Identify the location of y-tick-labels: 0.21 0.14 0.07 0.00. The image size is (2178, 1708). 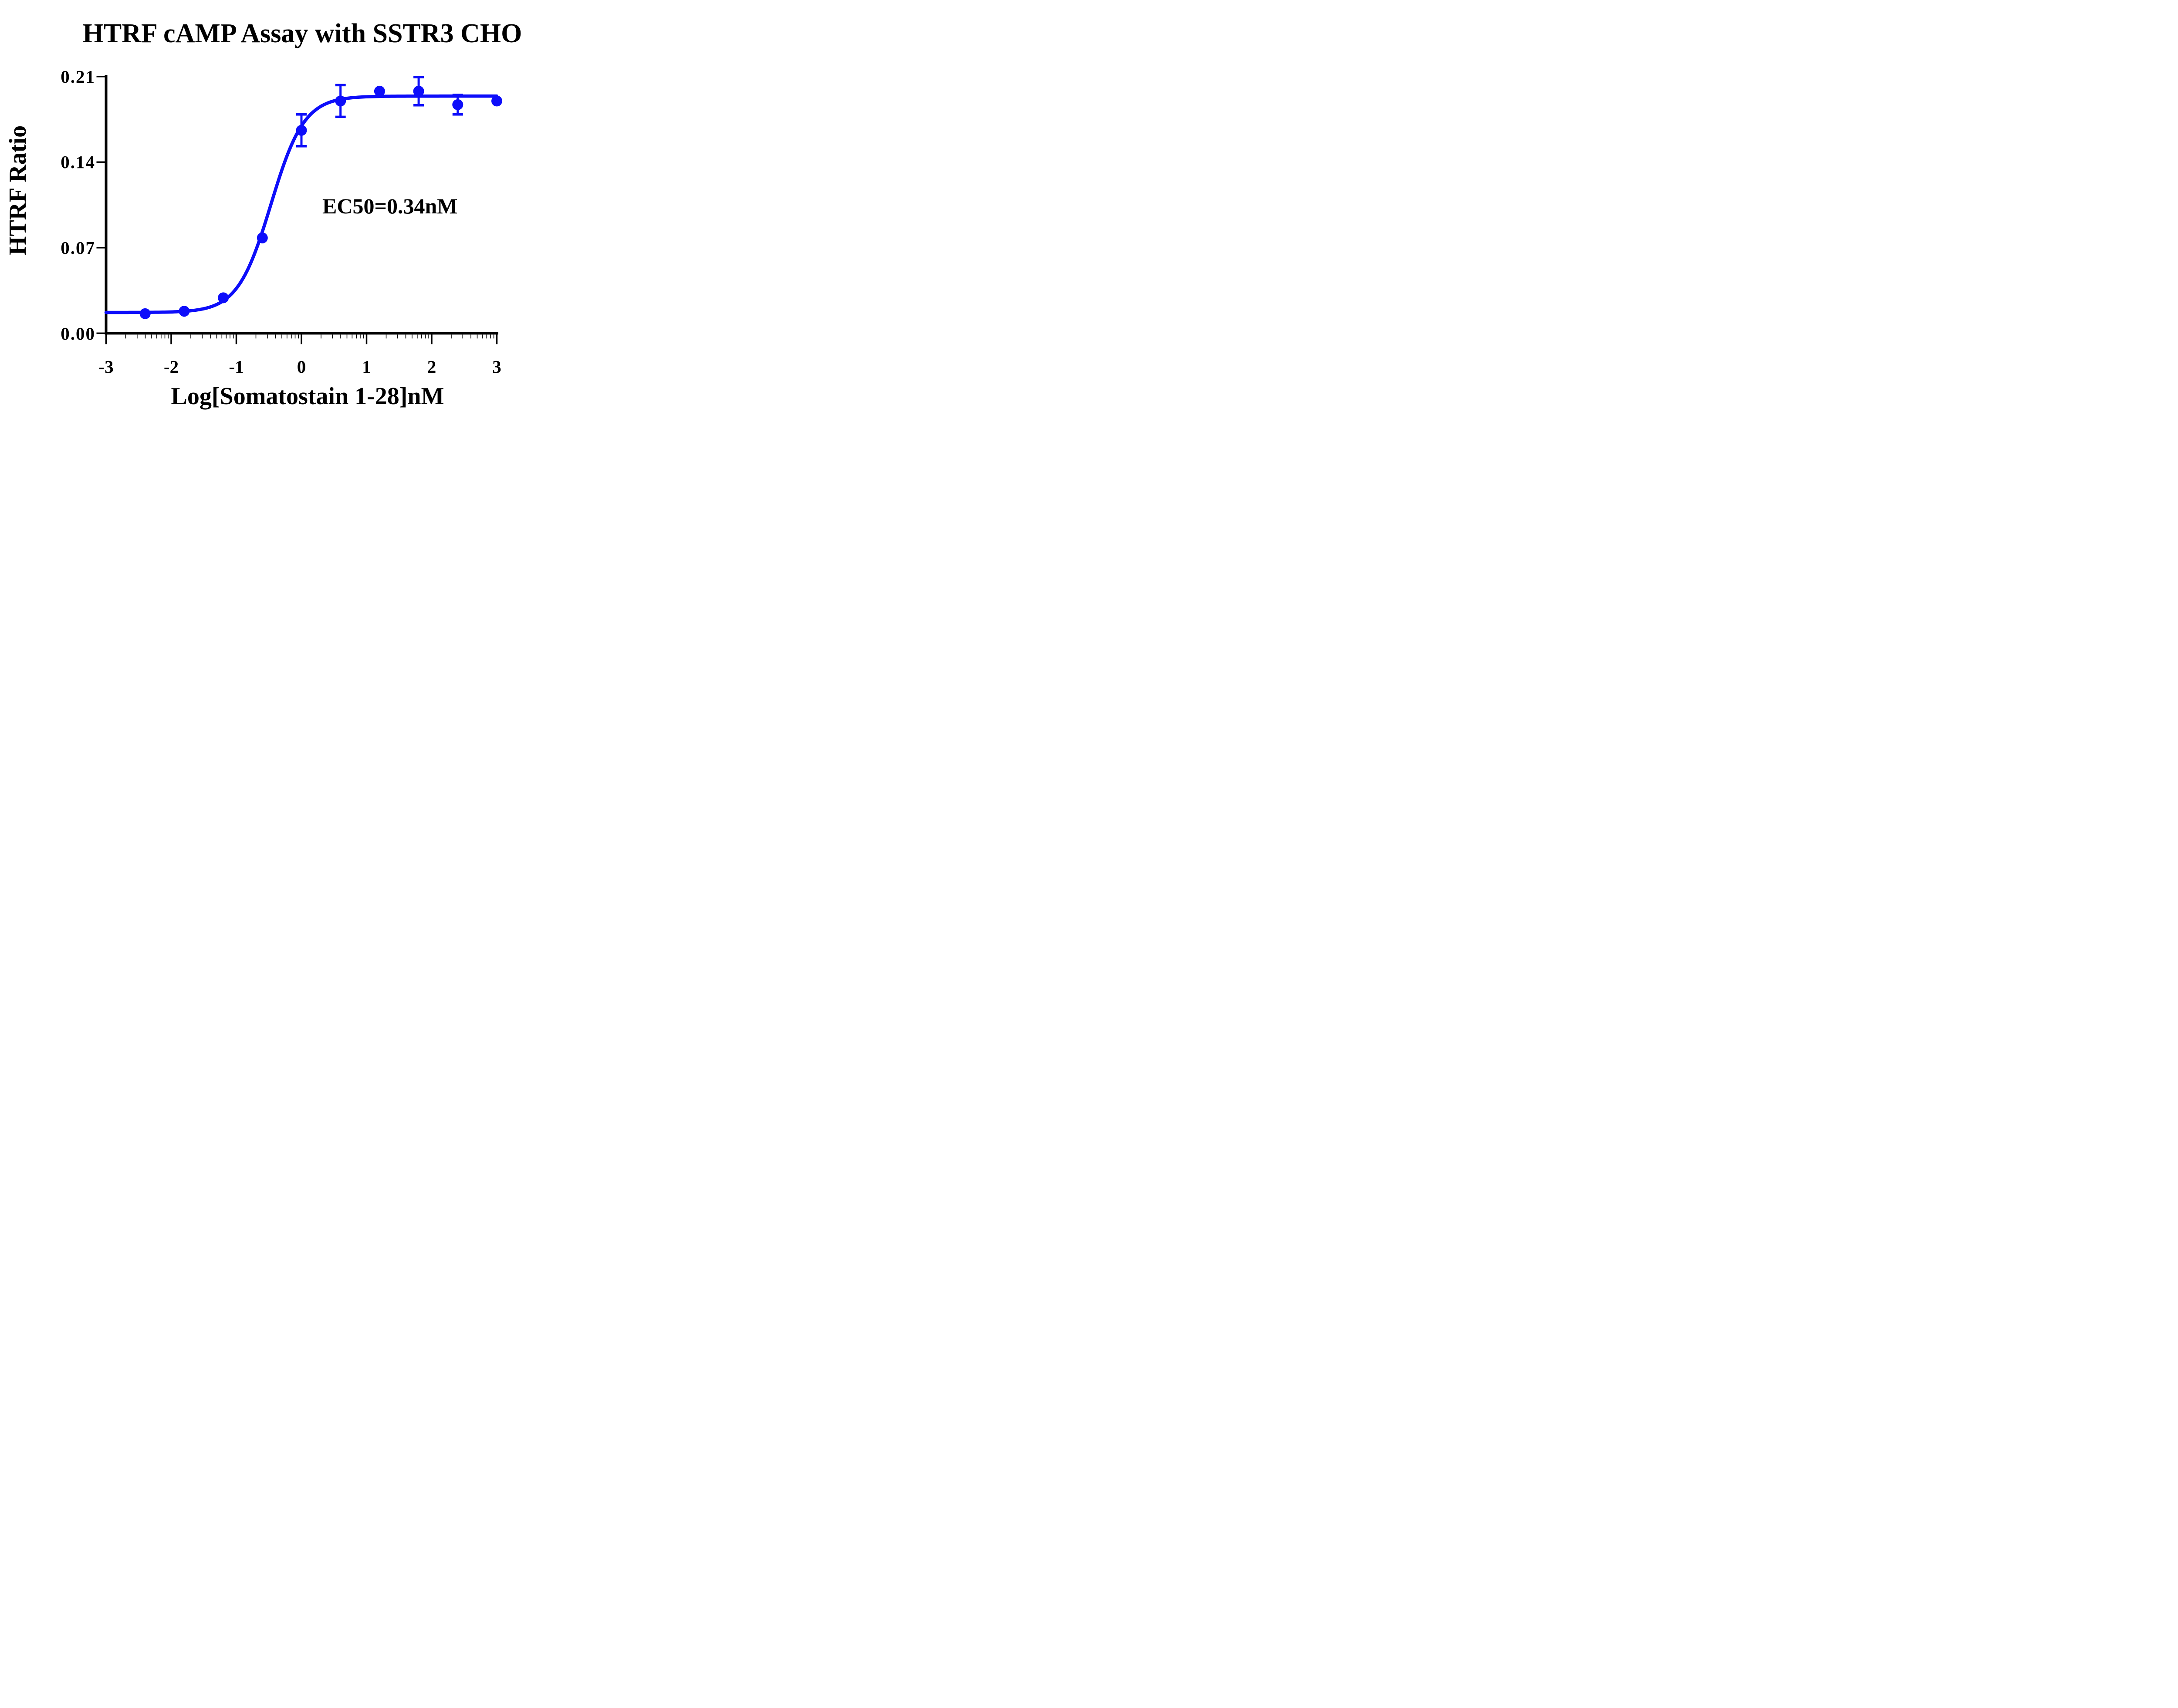
(78, 205).